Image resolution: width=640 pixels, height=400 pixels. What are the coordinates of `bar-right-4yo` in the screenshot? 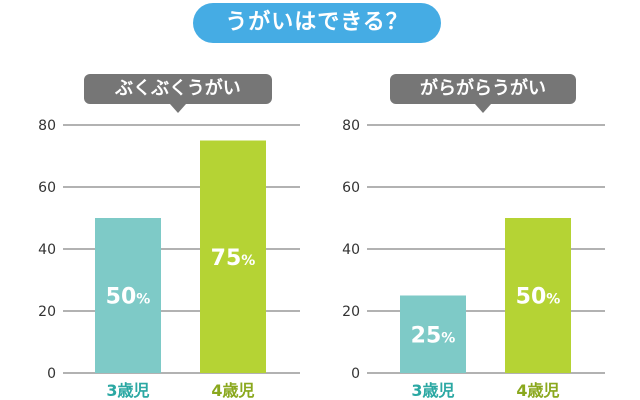 It's located at (538, 295).